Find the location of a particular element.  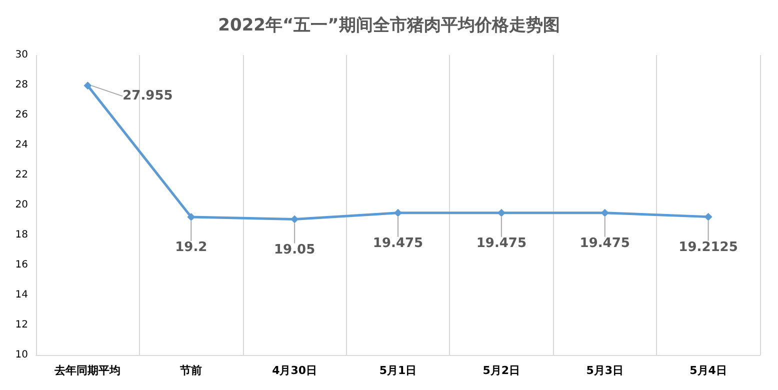

chart-title: 2022年“五一”期间全市猪肉平均价格走势图 is located at coordinates (389, 26).